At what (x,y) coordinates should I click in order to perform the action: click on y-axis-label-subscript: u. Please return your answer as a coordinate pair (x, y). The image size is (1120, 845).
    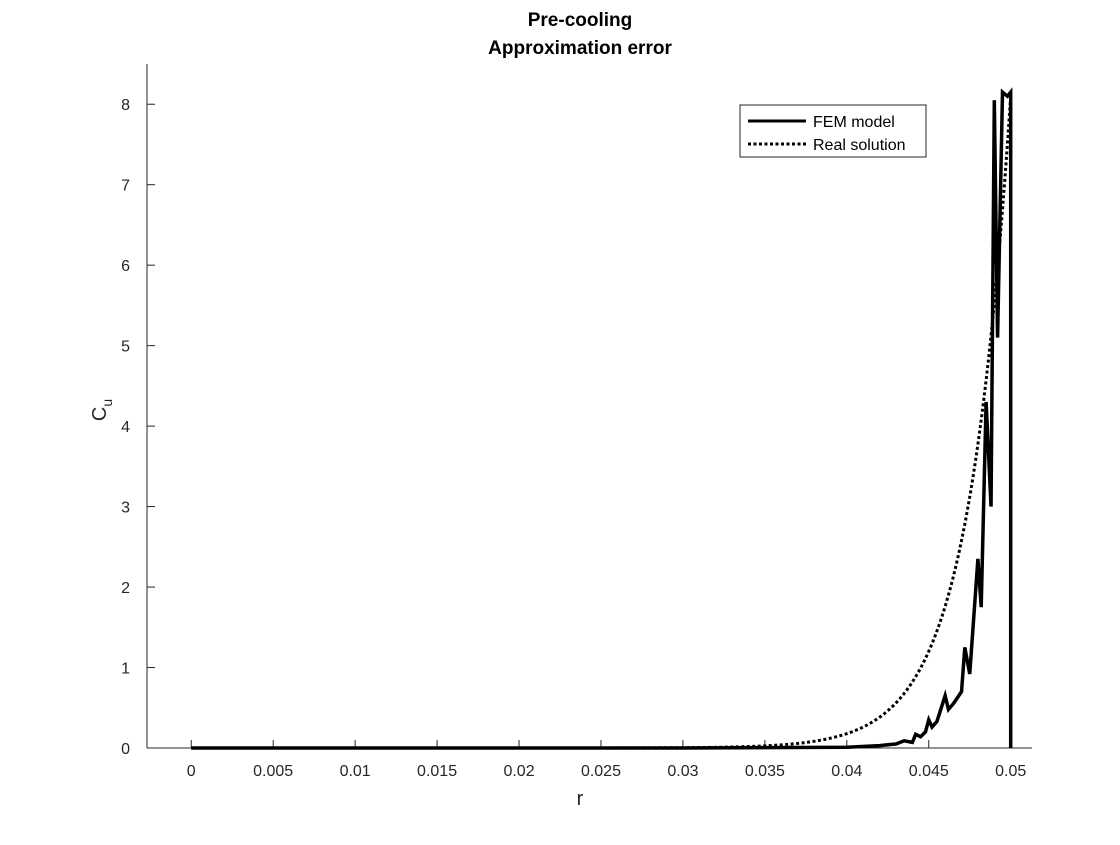
    Looking at the image, I should click on (107, 403).